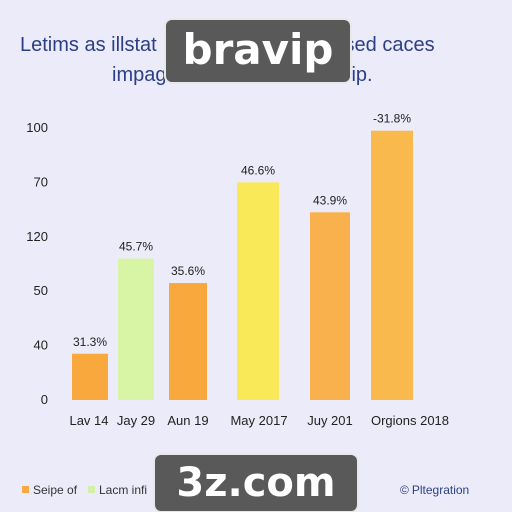  I want to click on y-axis-ticks: 100 70 120 50 40 0, so click(37, 263).